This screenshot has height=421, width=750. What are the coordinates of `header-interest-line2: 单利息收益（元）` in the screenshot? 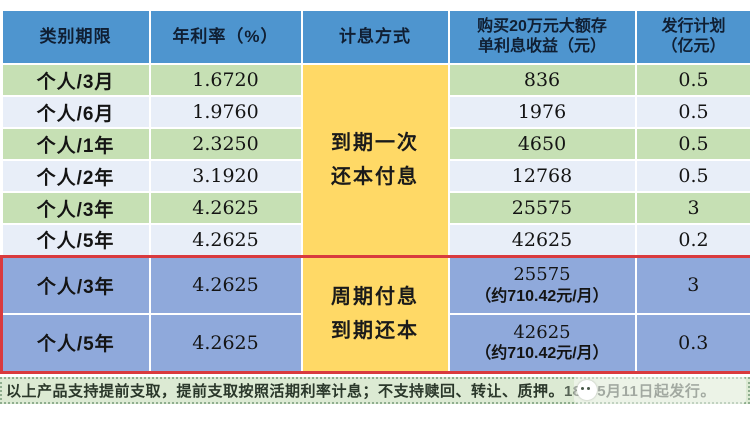 It's located at (541, 46).